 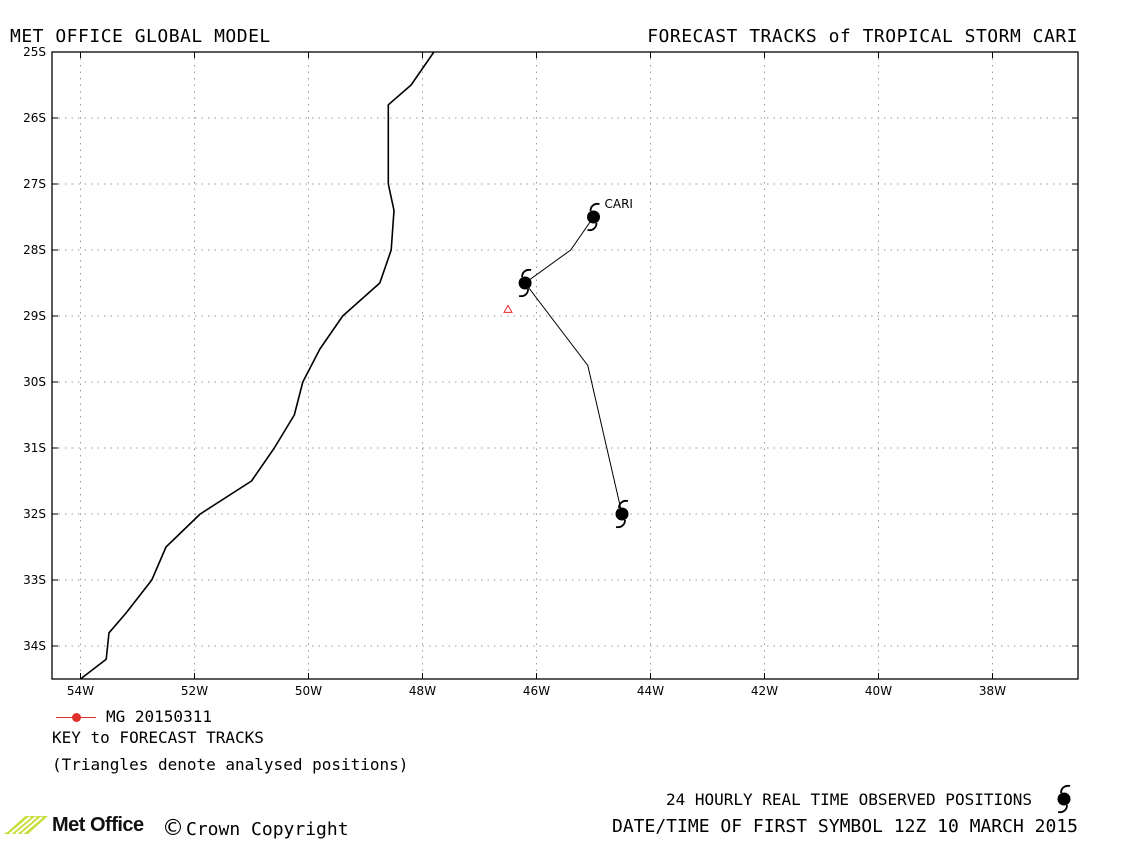 What do you see at coordinates (764, 691) in the screenshot?
I see `lon-tick-label: 42W` at bounding box center [764, 691].